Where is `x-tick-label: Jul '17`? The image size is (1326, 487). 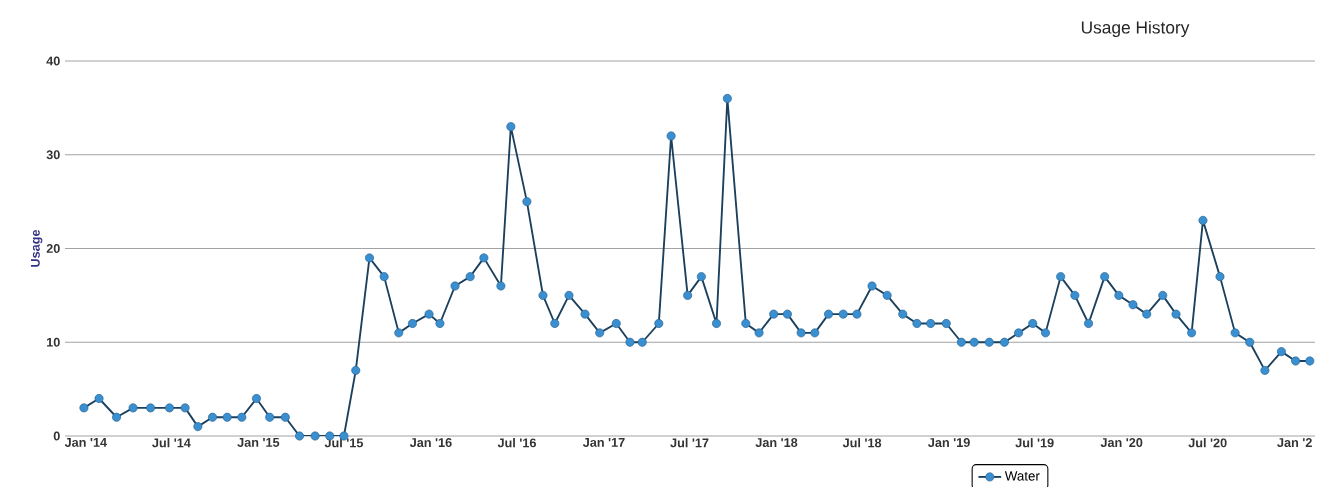
x-tick-label: Jul '17 is located at coordinates (689, 443).